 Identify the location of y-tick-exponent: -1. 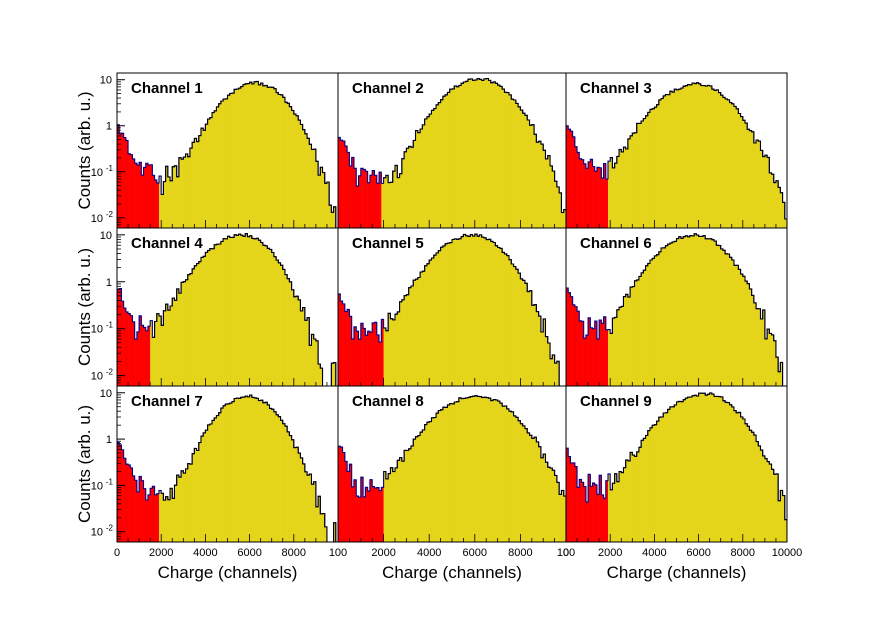
(110, 481).